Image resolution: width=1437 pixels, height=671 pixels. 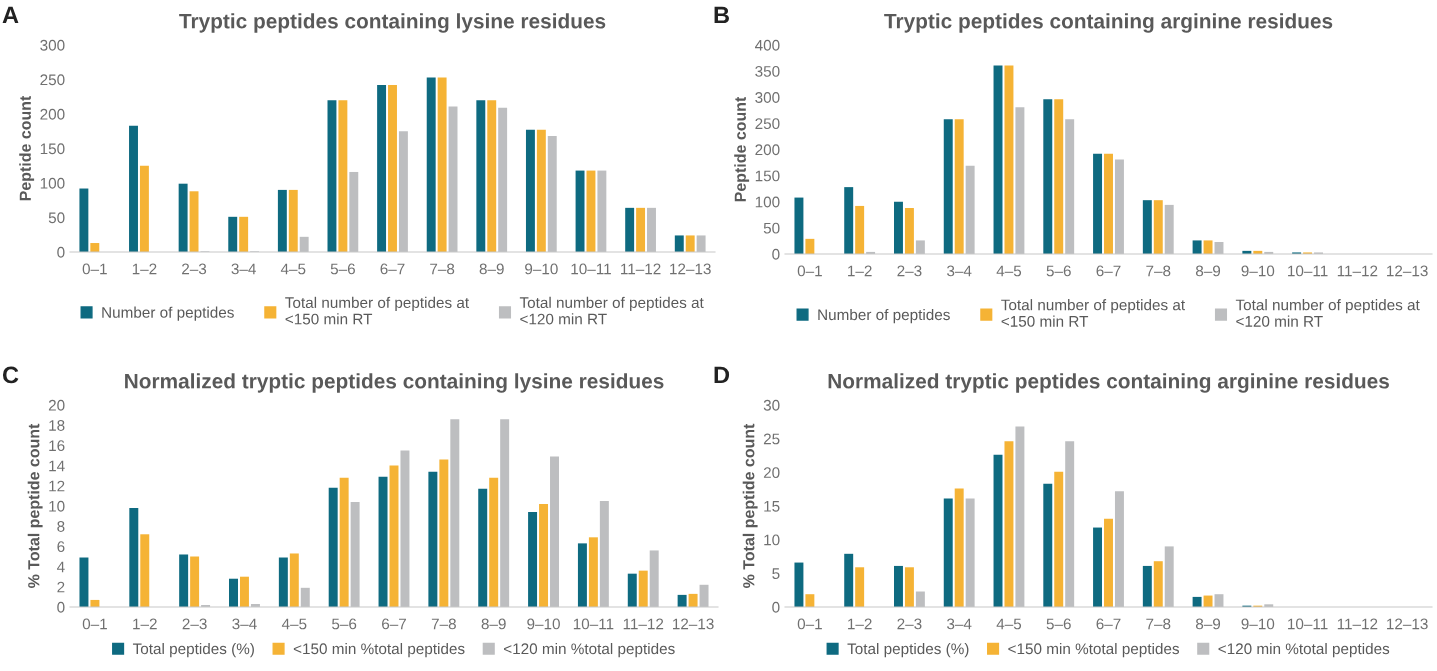 I want to click on y-tick-label: 400, so click(x=767, y=45).